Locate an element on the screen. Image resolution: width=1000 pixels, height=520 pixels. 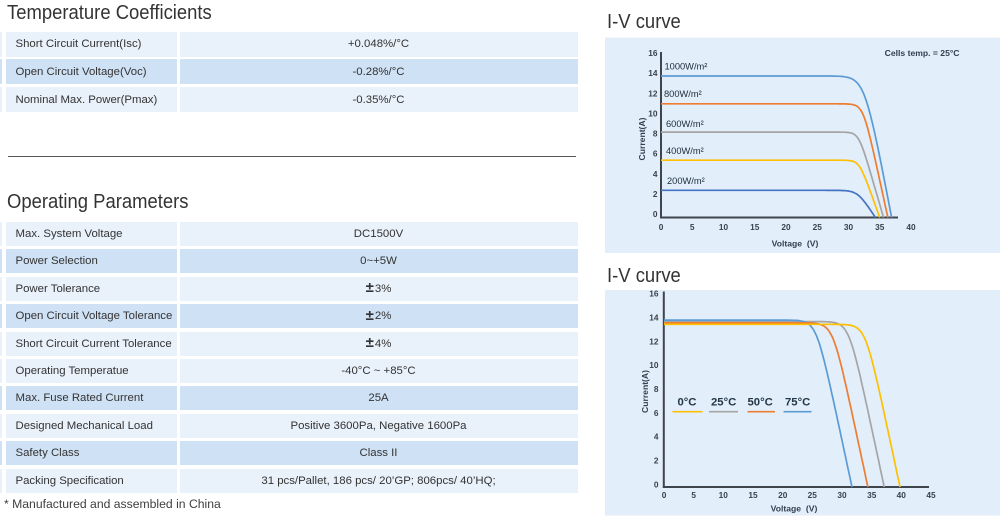
svg-text: 200W/m² is located at coordinates (686, 181).